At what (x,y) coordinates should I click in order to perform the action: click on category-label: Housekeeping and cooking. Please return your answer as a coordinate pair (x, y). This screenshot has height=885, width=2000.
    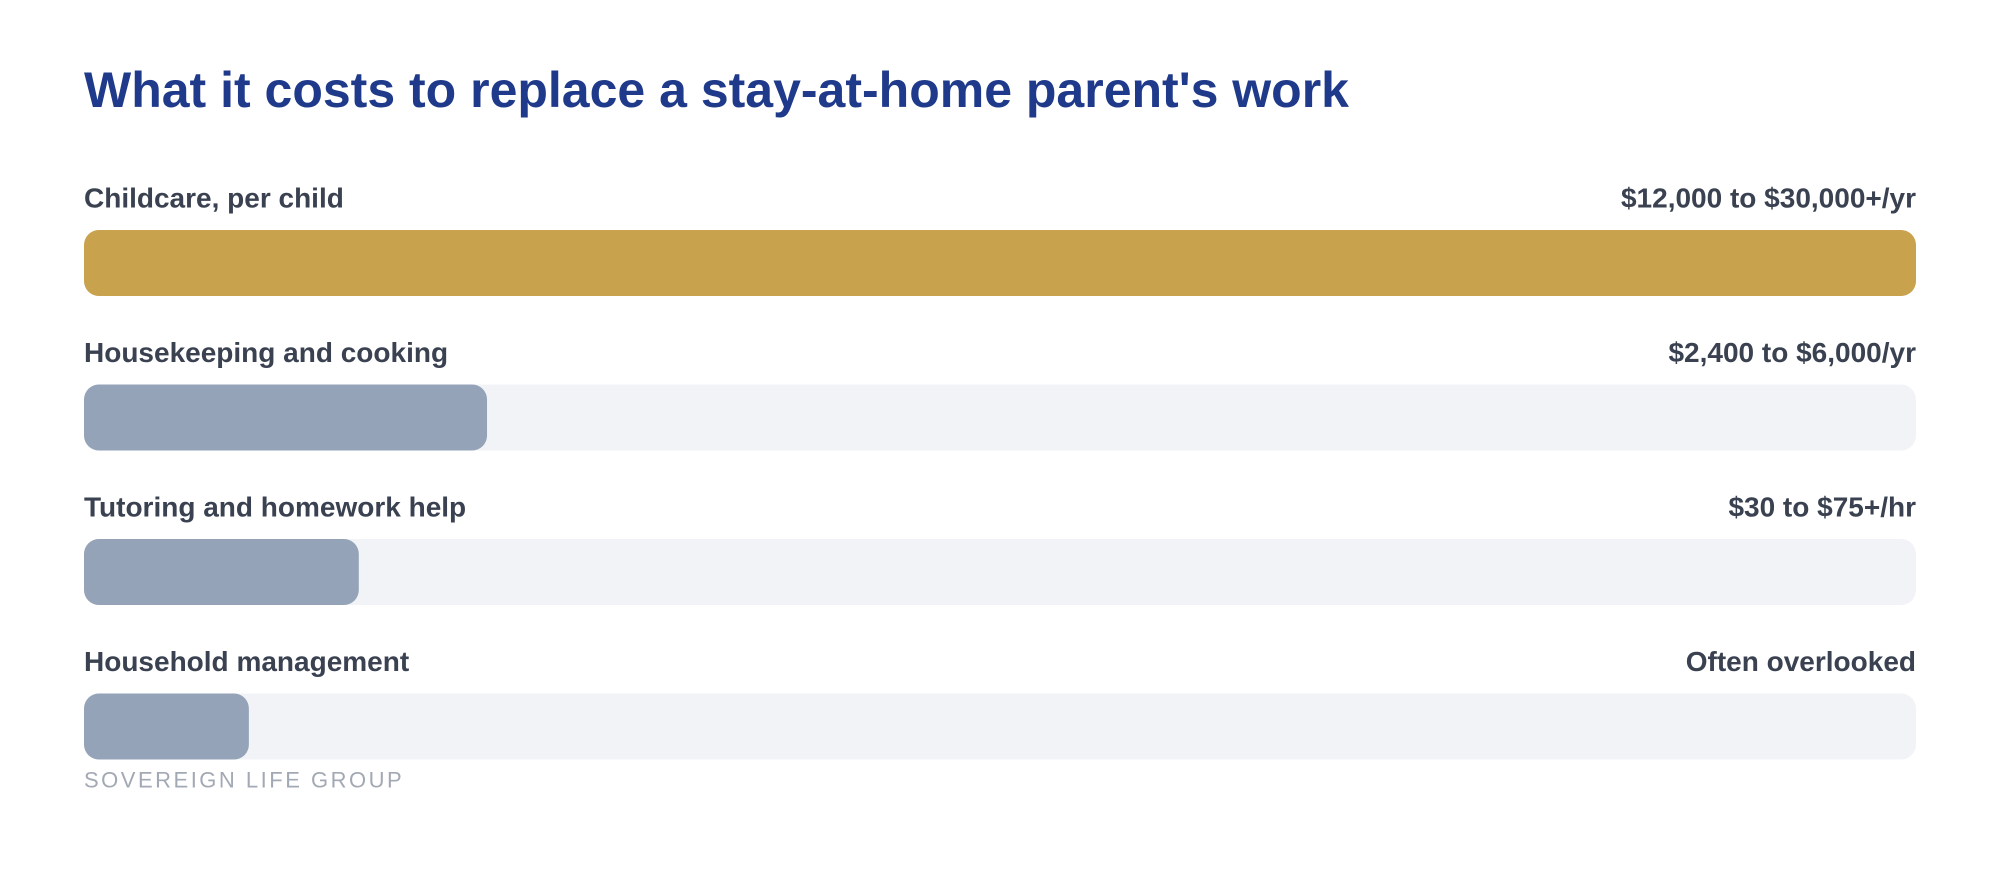
    Looking at the image, I should click on (266, 352).